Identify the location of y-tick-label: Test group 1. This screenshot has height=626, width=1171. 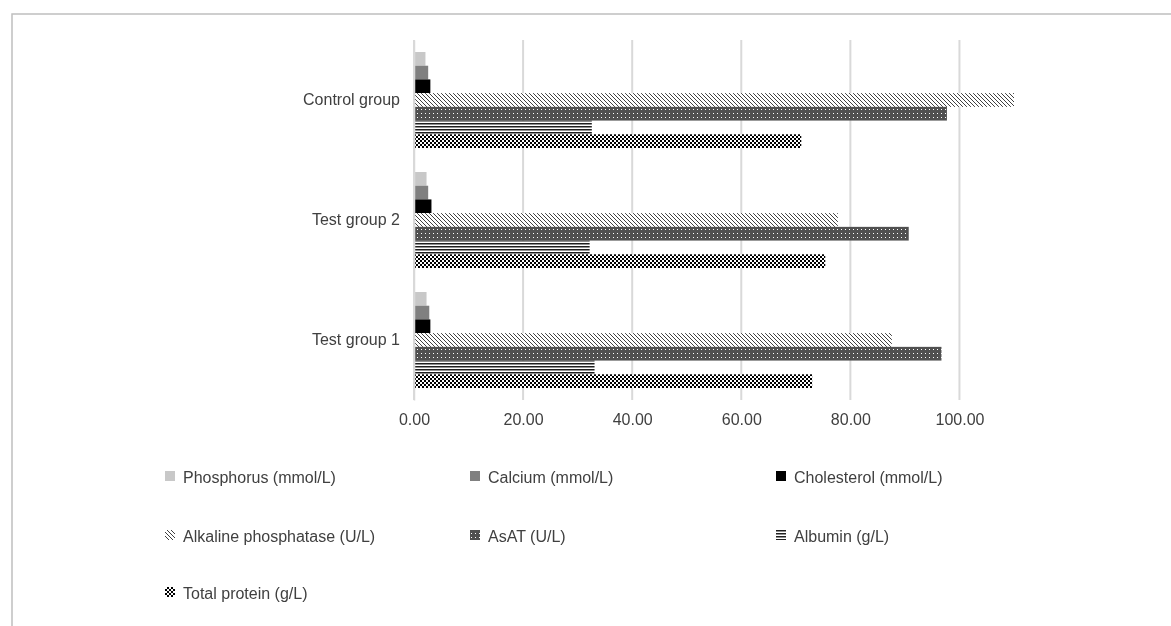
(356, 340).